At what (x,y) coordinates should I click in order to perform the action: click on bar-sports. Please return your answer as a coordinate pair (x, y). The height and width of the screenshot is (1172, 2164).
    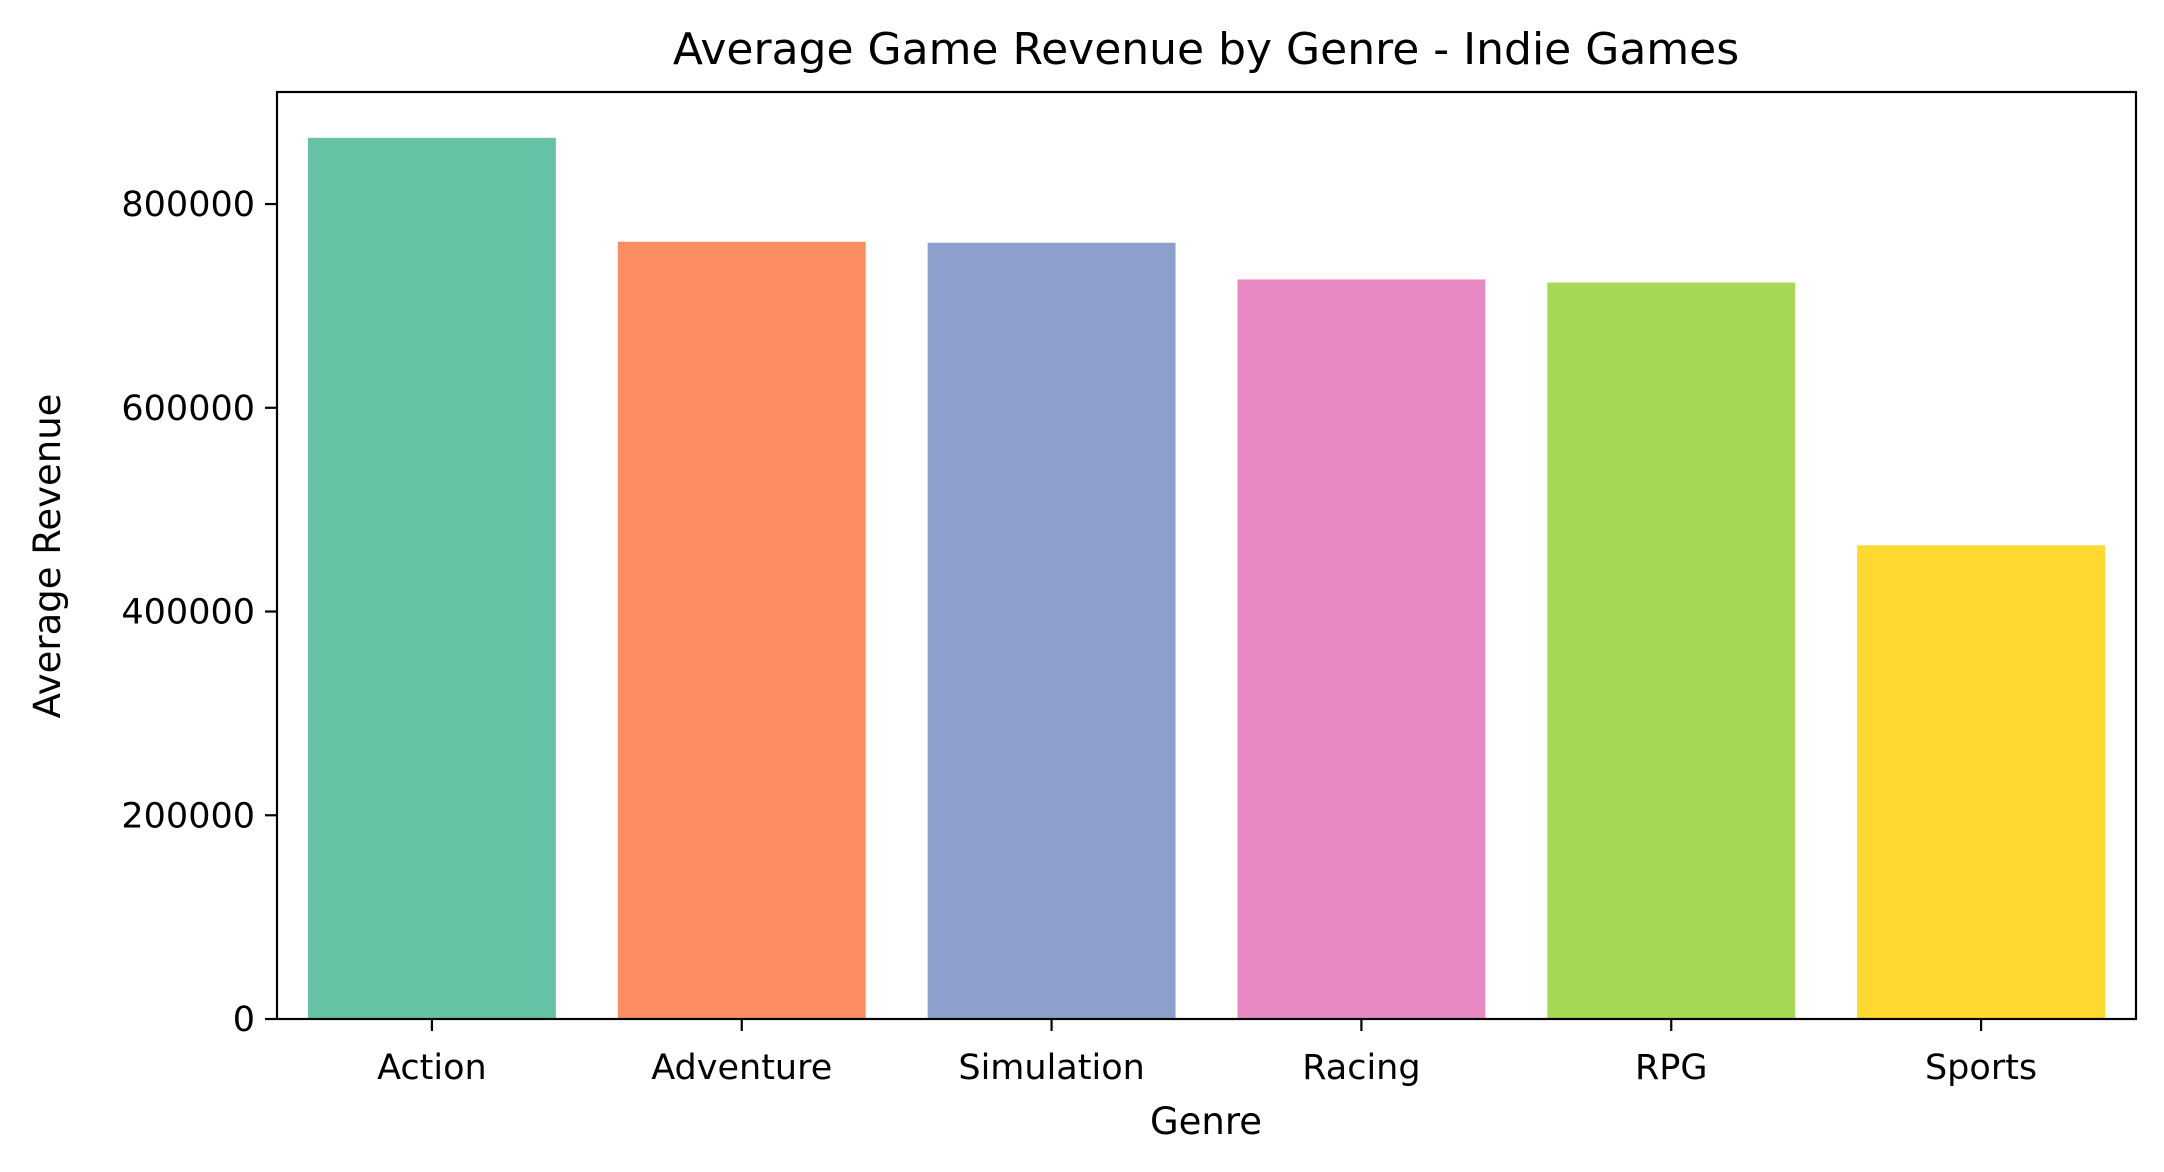
    Looking at the image, I should click on (1981, 782).